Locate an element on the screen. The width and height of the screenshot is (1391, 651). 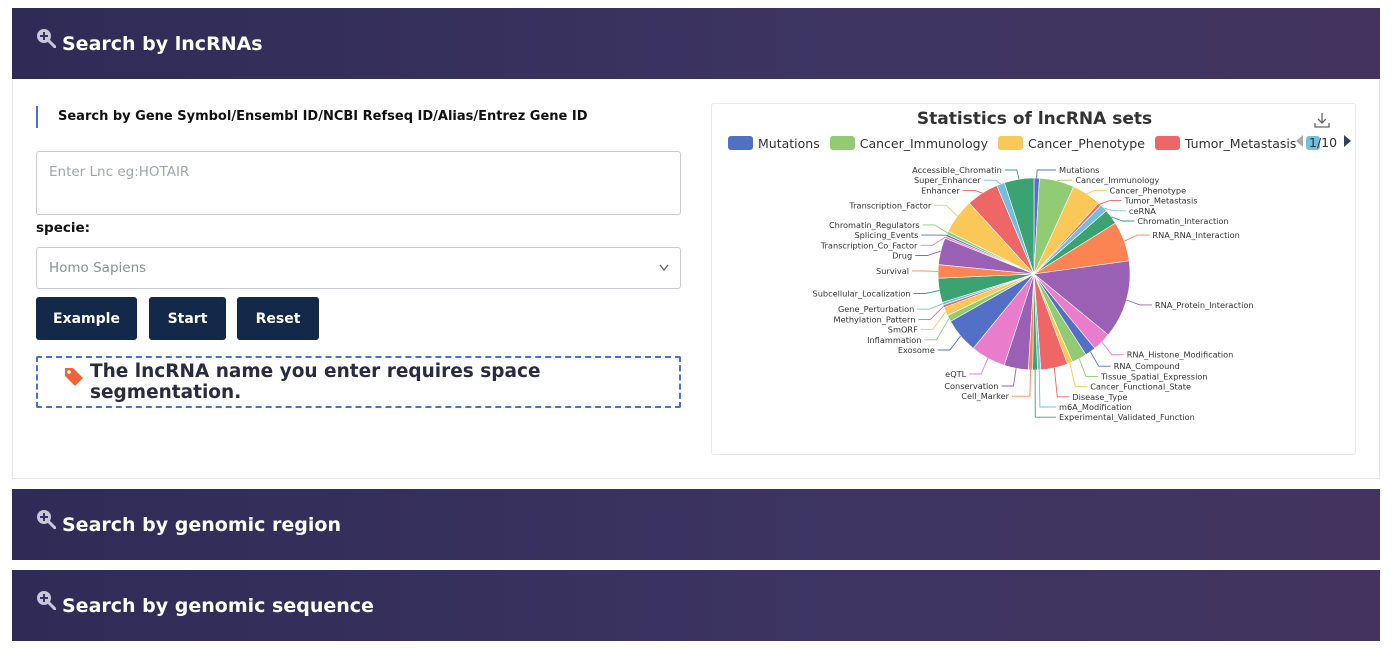
pie-slice-label: Experimental_Validated_Function is located at coordinates (1127, 417).